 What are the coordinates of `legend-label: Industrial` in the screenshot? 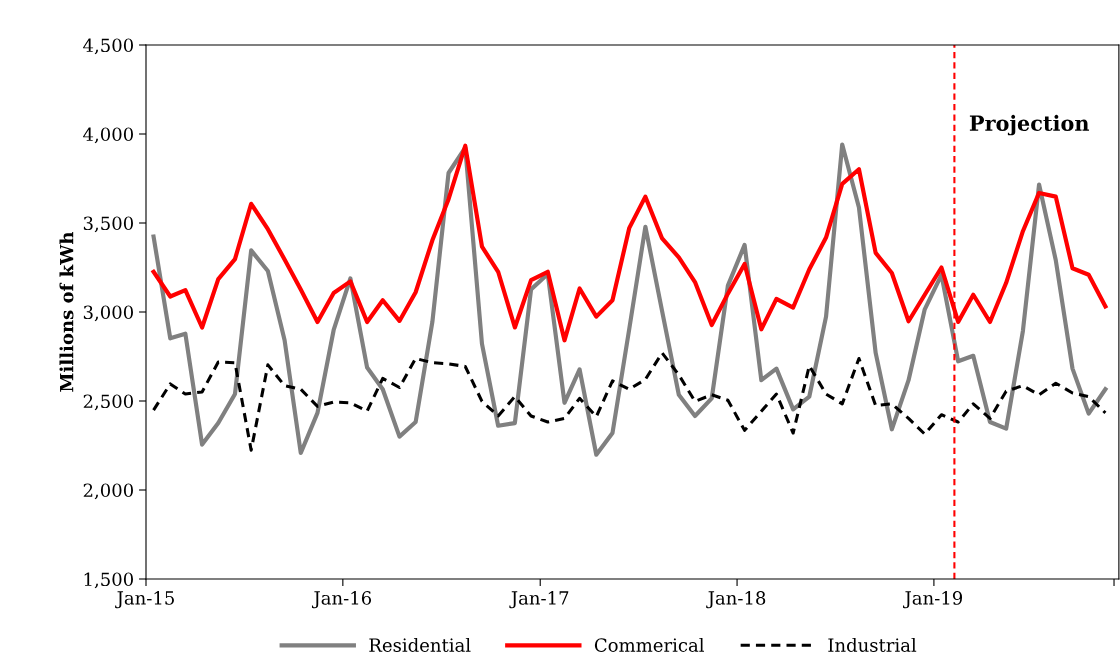 It's located at (872, 644).